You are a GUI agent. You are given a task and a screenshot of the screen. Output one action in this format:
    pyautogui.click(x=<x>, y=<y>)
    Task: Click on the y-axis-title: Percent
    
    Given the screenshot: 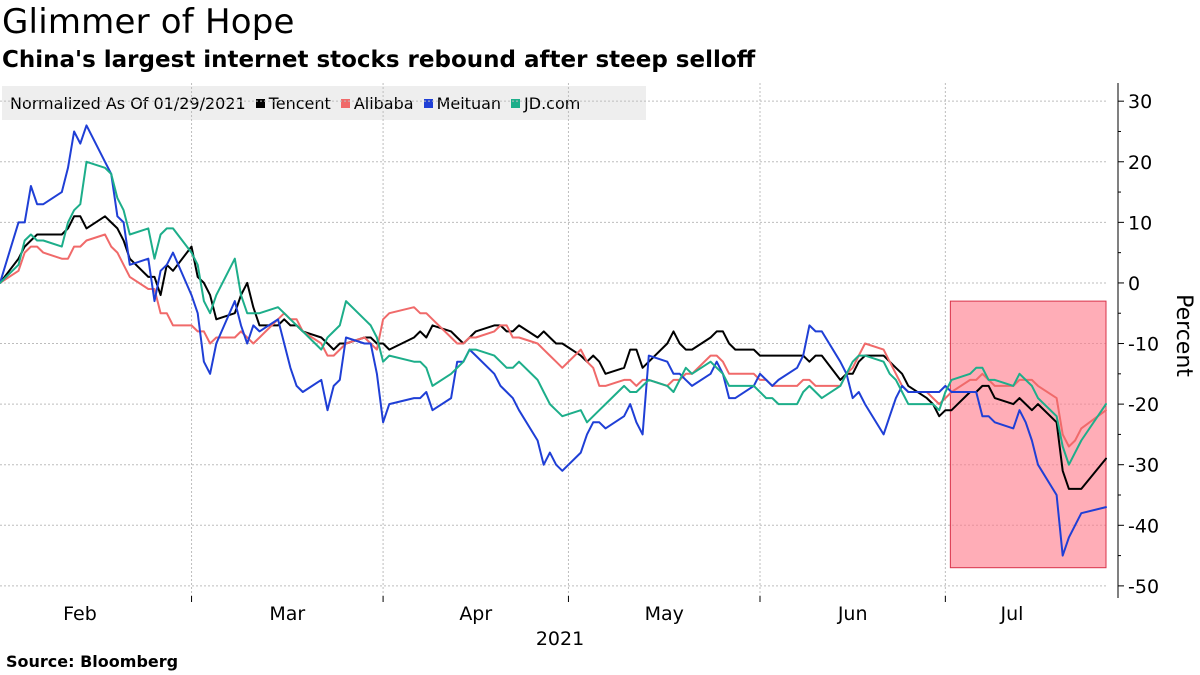 What is the action you would take?
    pyautogui.click(x=1183, y=335)
    